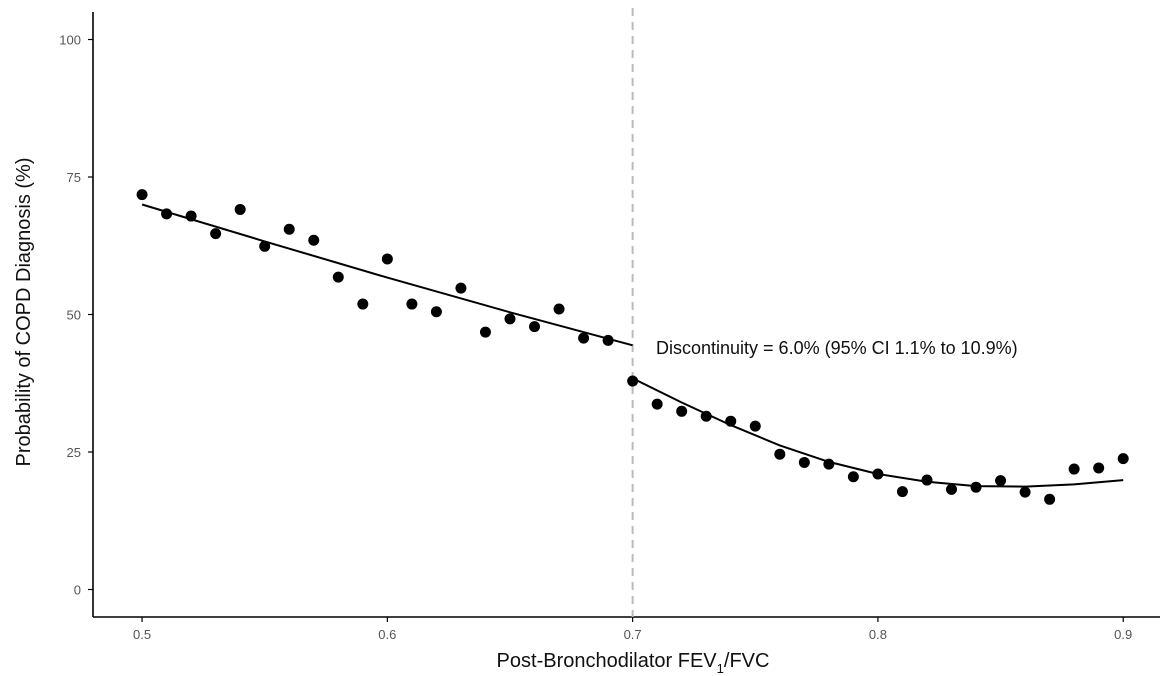 This screenshot has height=676, width=1164. Describe the element at coordinates (607, 661) in the screenshot. I see `x-axis-title-main: Post-Bronchodilator FEV` at that location.